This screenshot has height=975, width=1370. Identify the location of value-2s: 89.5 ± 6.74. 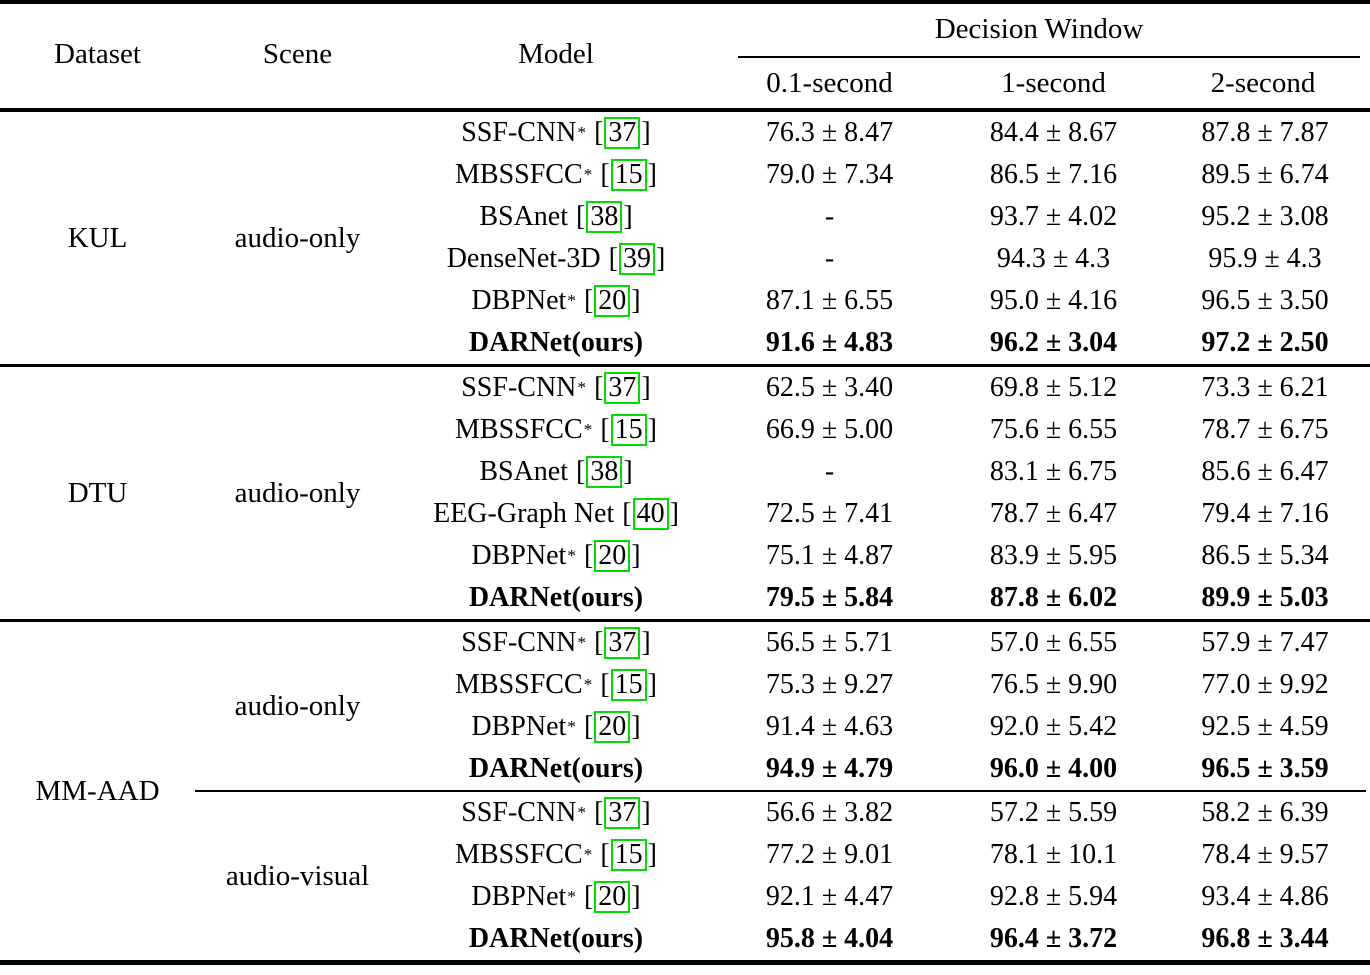
(1265, 174).